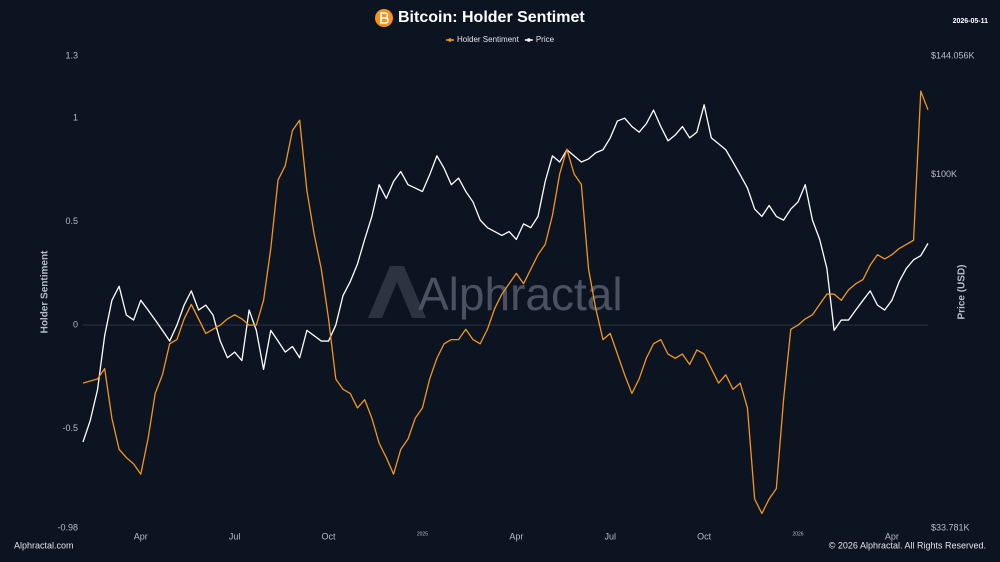  I want to click on x-tick-label: 2025, so click(422, 534).